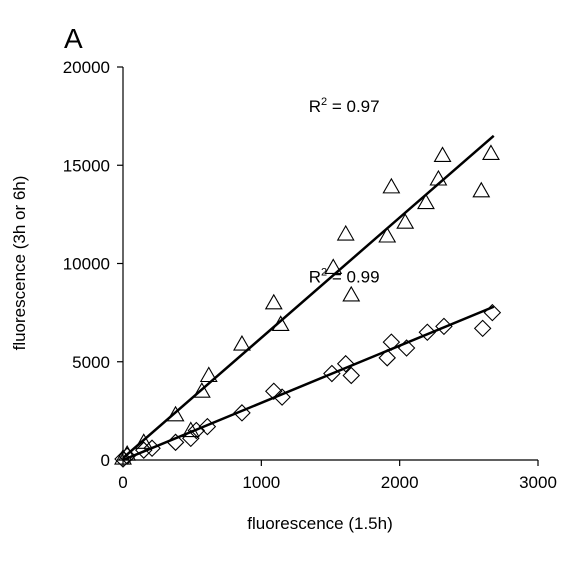 The width and height of the screenshot is (563, 561). I want to click on x-axis-title: fluorescence (1.5h), so click(320, 523).